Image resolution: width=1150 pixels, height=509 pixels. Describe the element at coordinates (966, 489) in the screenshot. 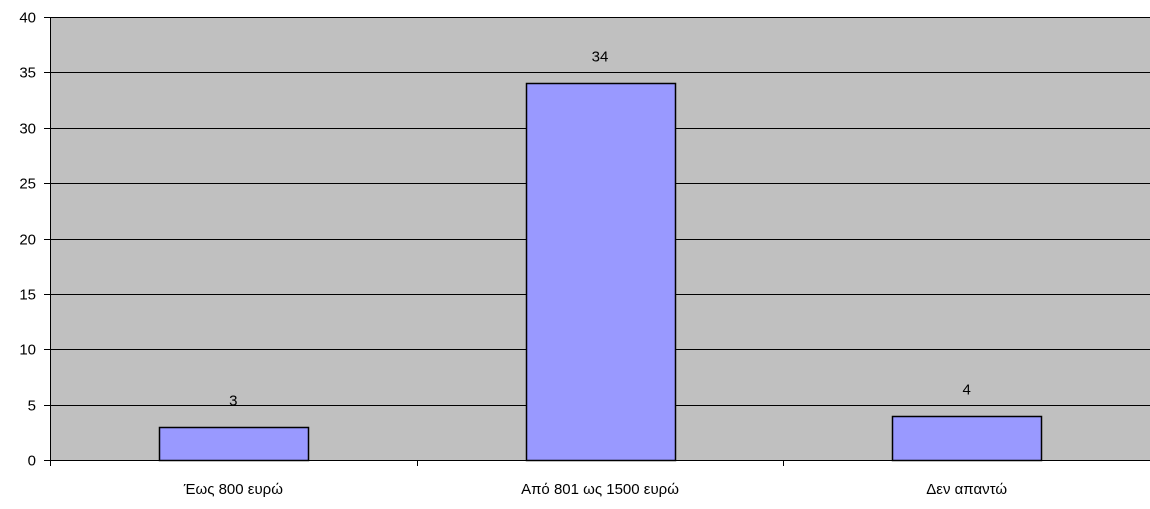

I see `x-tick-label: Δεν απαντώ` at that location.